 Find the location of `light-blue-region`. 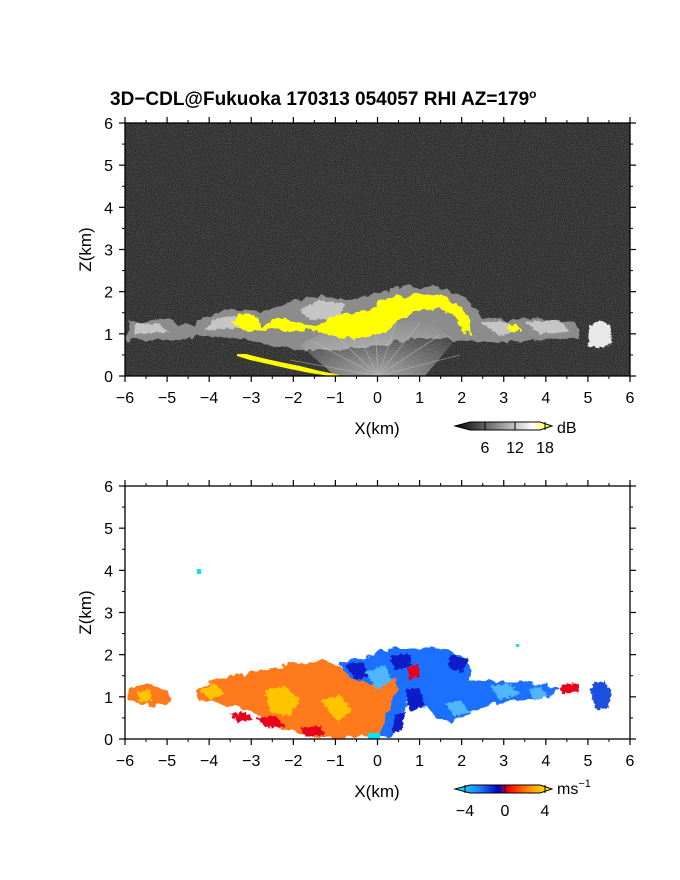

light-blue-region is located at coordinates (456, 690).